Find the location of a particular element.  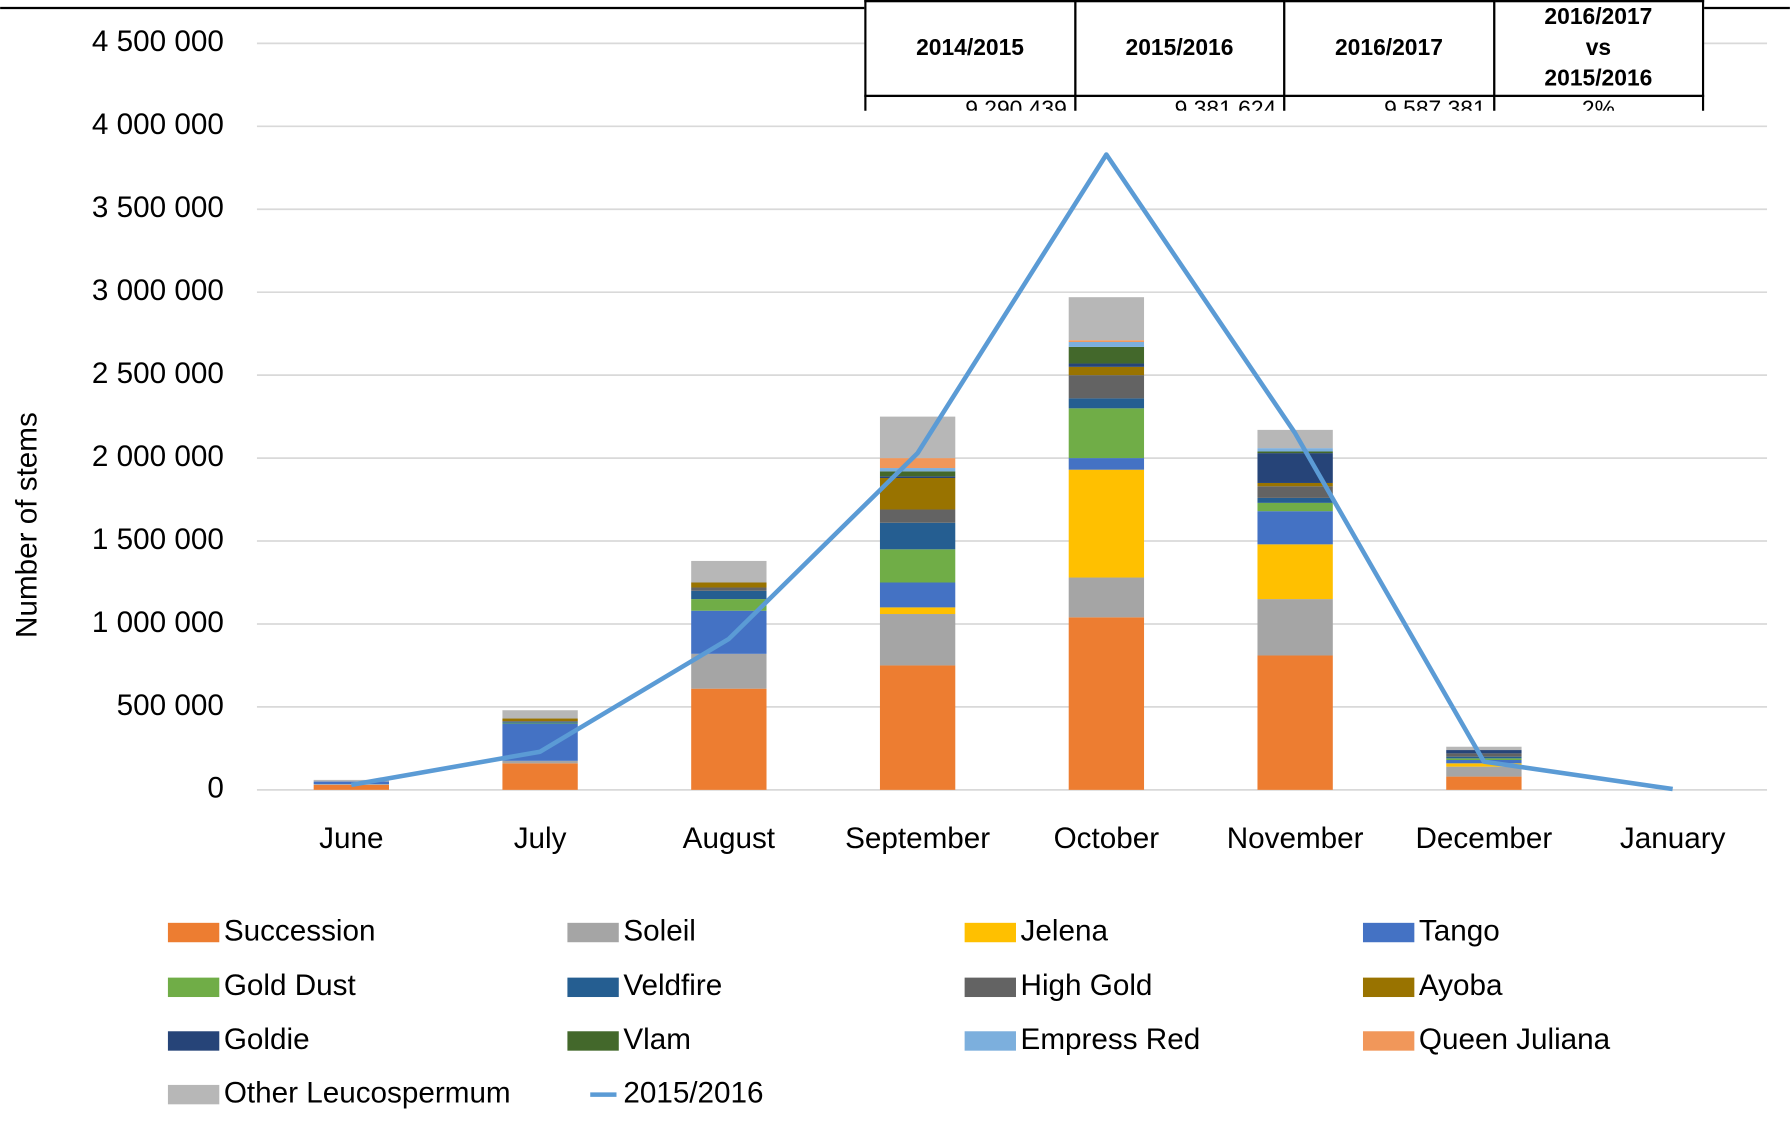

y-tick-label: 3 000 000 is located at coordinates (158, 290).